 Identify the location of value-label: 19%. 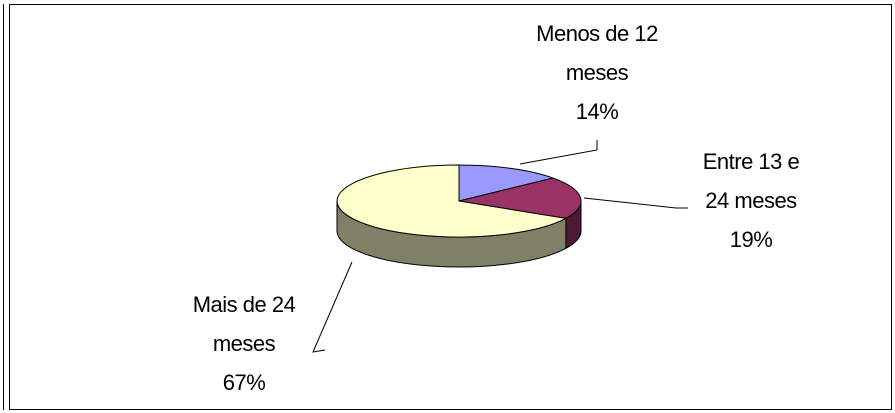
(751, 239).